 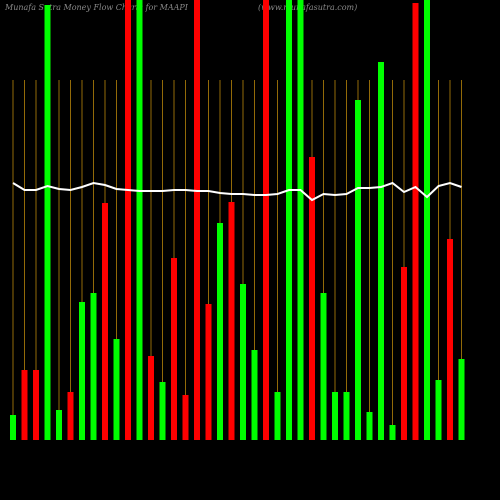 What do you see at coordinates (96, 7) in the screenshot?
I see `chart-title: Munafa Sutra Money Flow Charts for MAAPI` at bounding box center [96, 7].